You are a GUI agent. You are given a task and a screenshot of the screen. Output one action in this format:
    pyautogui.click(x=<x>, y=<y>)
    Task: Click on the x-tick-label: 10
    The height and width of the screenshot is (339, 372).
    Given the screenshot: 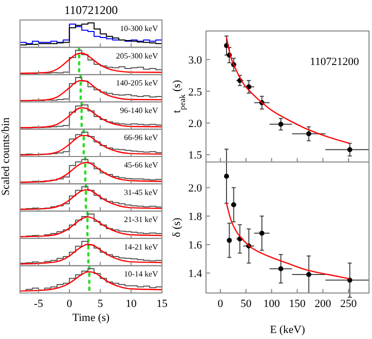 What is the action you would take?
    pyautogui.click(x=132, y=304)
    